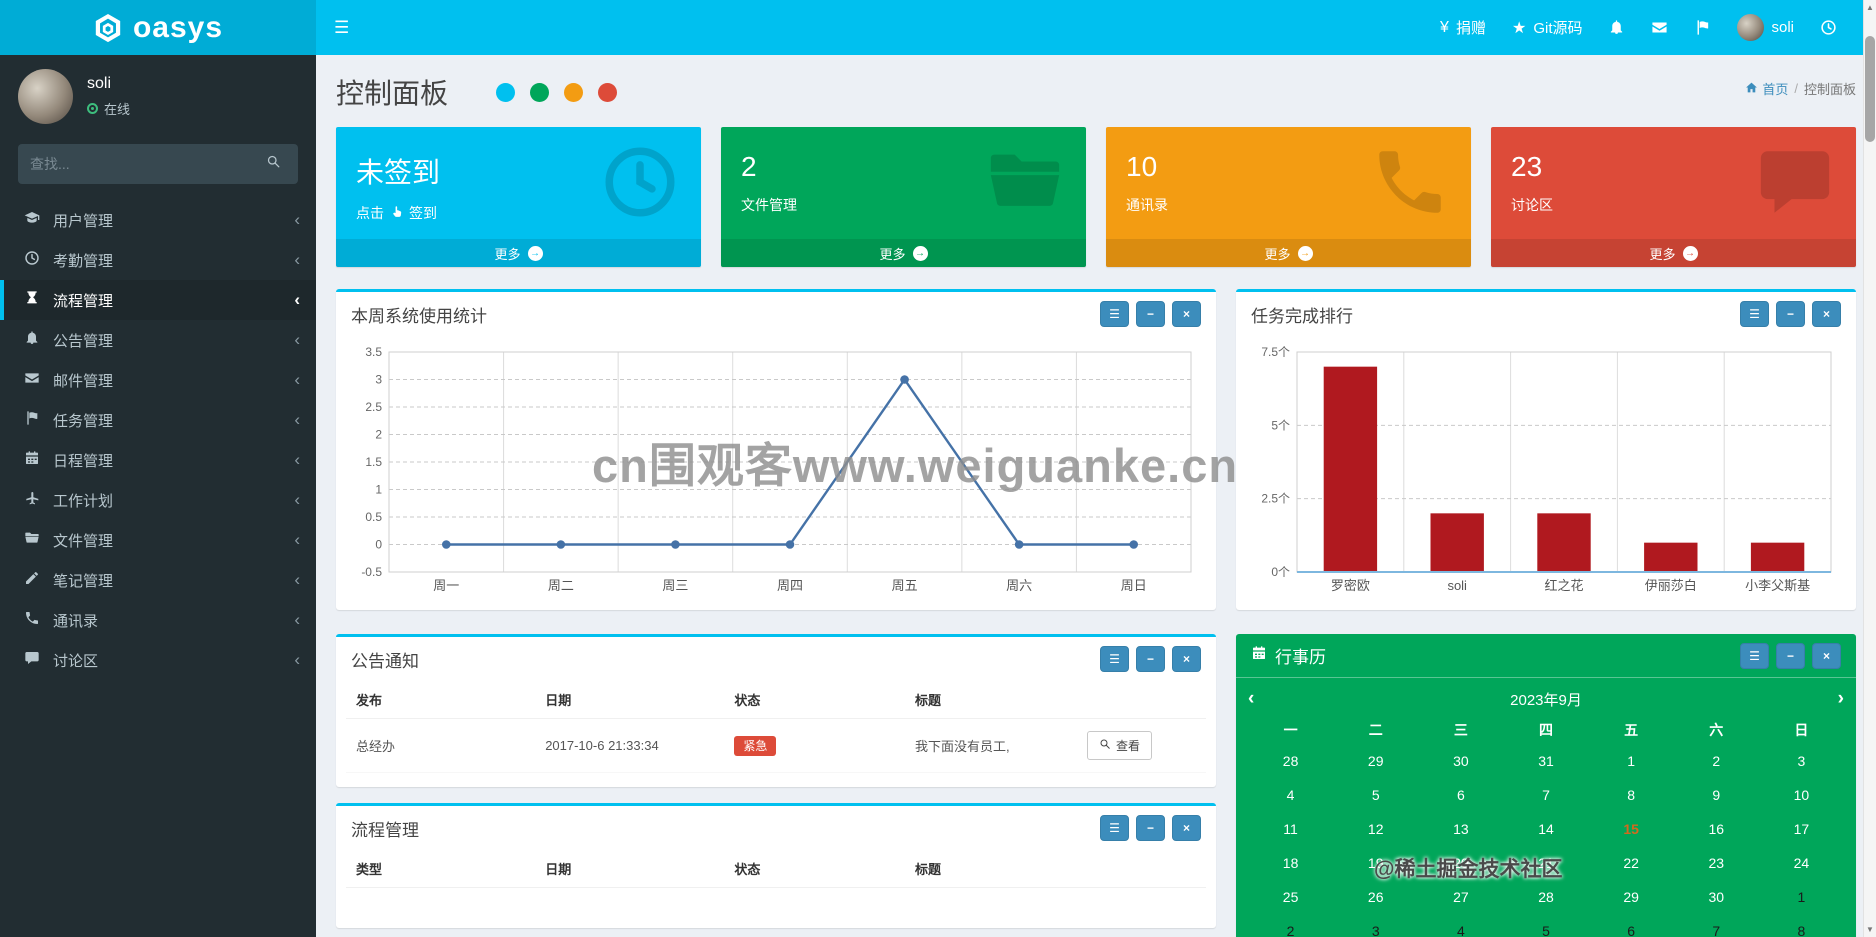 The image size is (1876, 937). Describe the element at coordinates (1766, 88) in the screenshot. I see `breadcrumb-home-link: 首页` at that location.